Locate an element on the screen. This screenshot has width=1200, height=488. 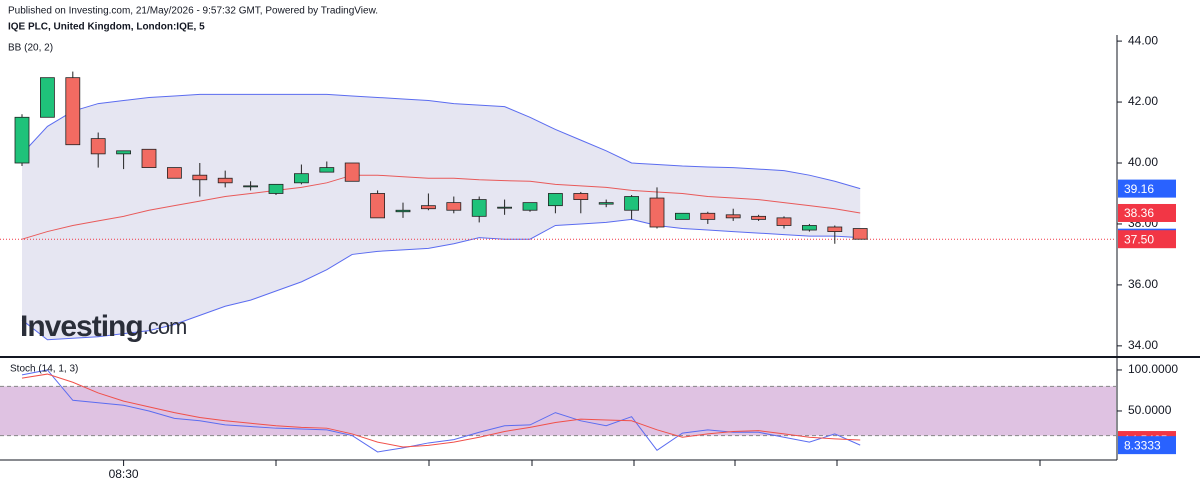
watermark-suffix: .com is located at coordinates (165, 326).